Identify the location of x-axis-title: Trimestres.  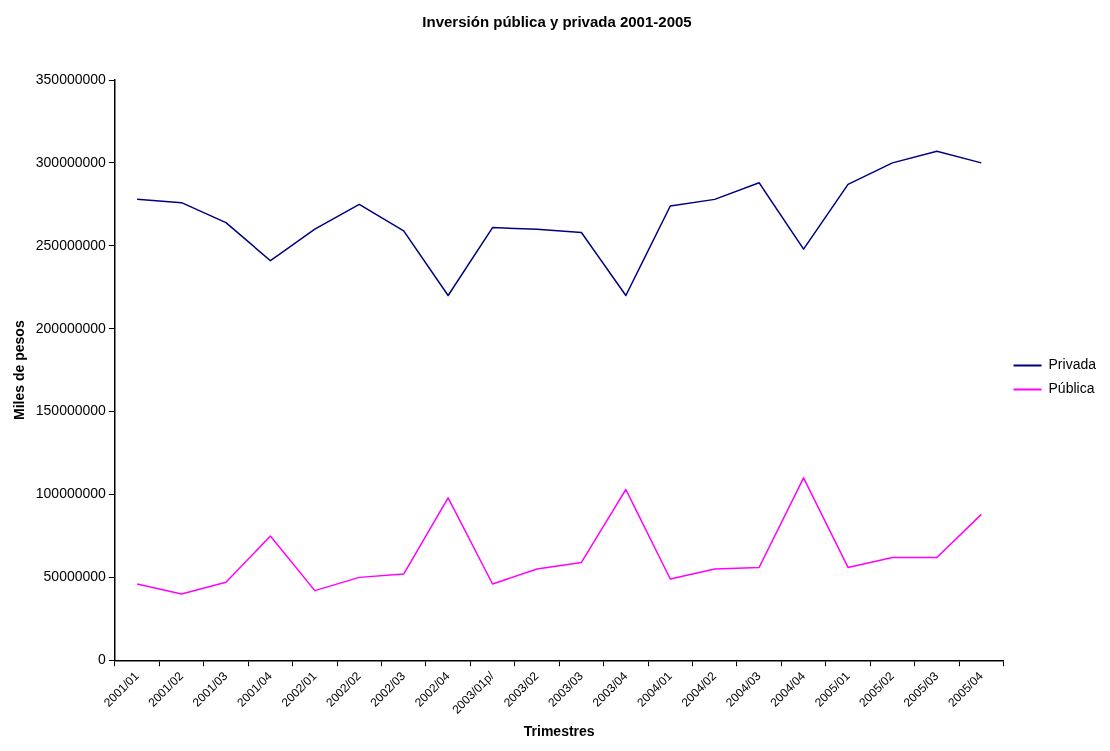
(559, 731).